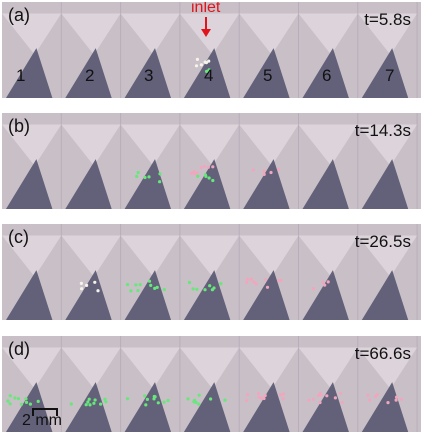 Image resolution: width=423 pixels, height=436 pixels. I want to click on panel-time: t=26.5s, so click(382, 241).